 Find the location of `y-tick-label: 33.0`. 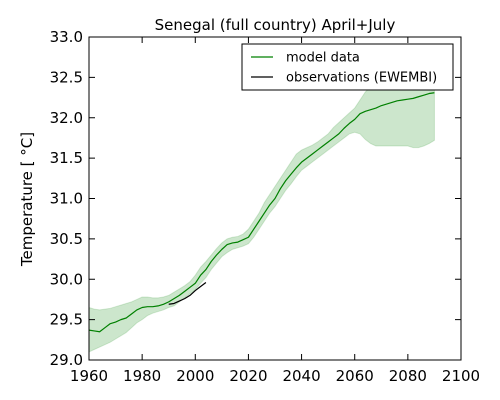

y-tick-label: 33.0 is located at coordinates (66, 37).